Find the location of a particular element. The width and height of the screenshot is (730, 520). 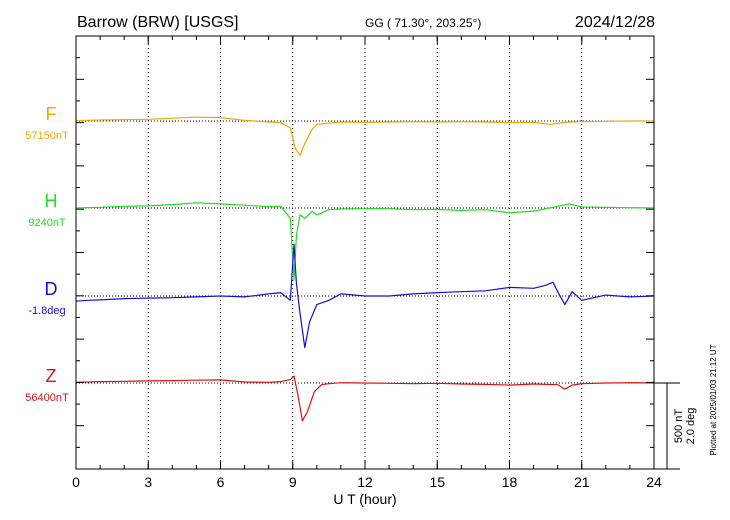

station-title: Barrow (BRW) [USGS] is located at coordinates (158, 22).